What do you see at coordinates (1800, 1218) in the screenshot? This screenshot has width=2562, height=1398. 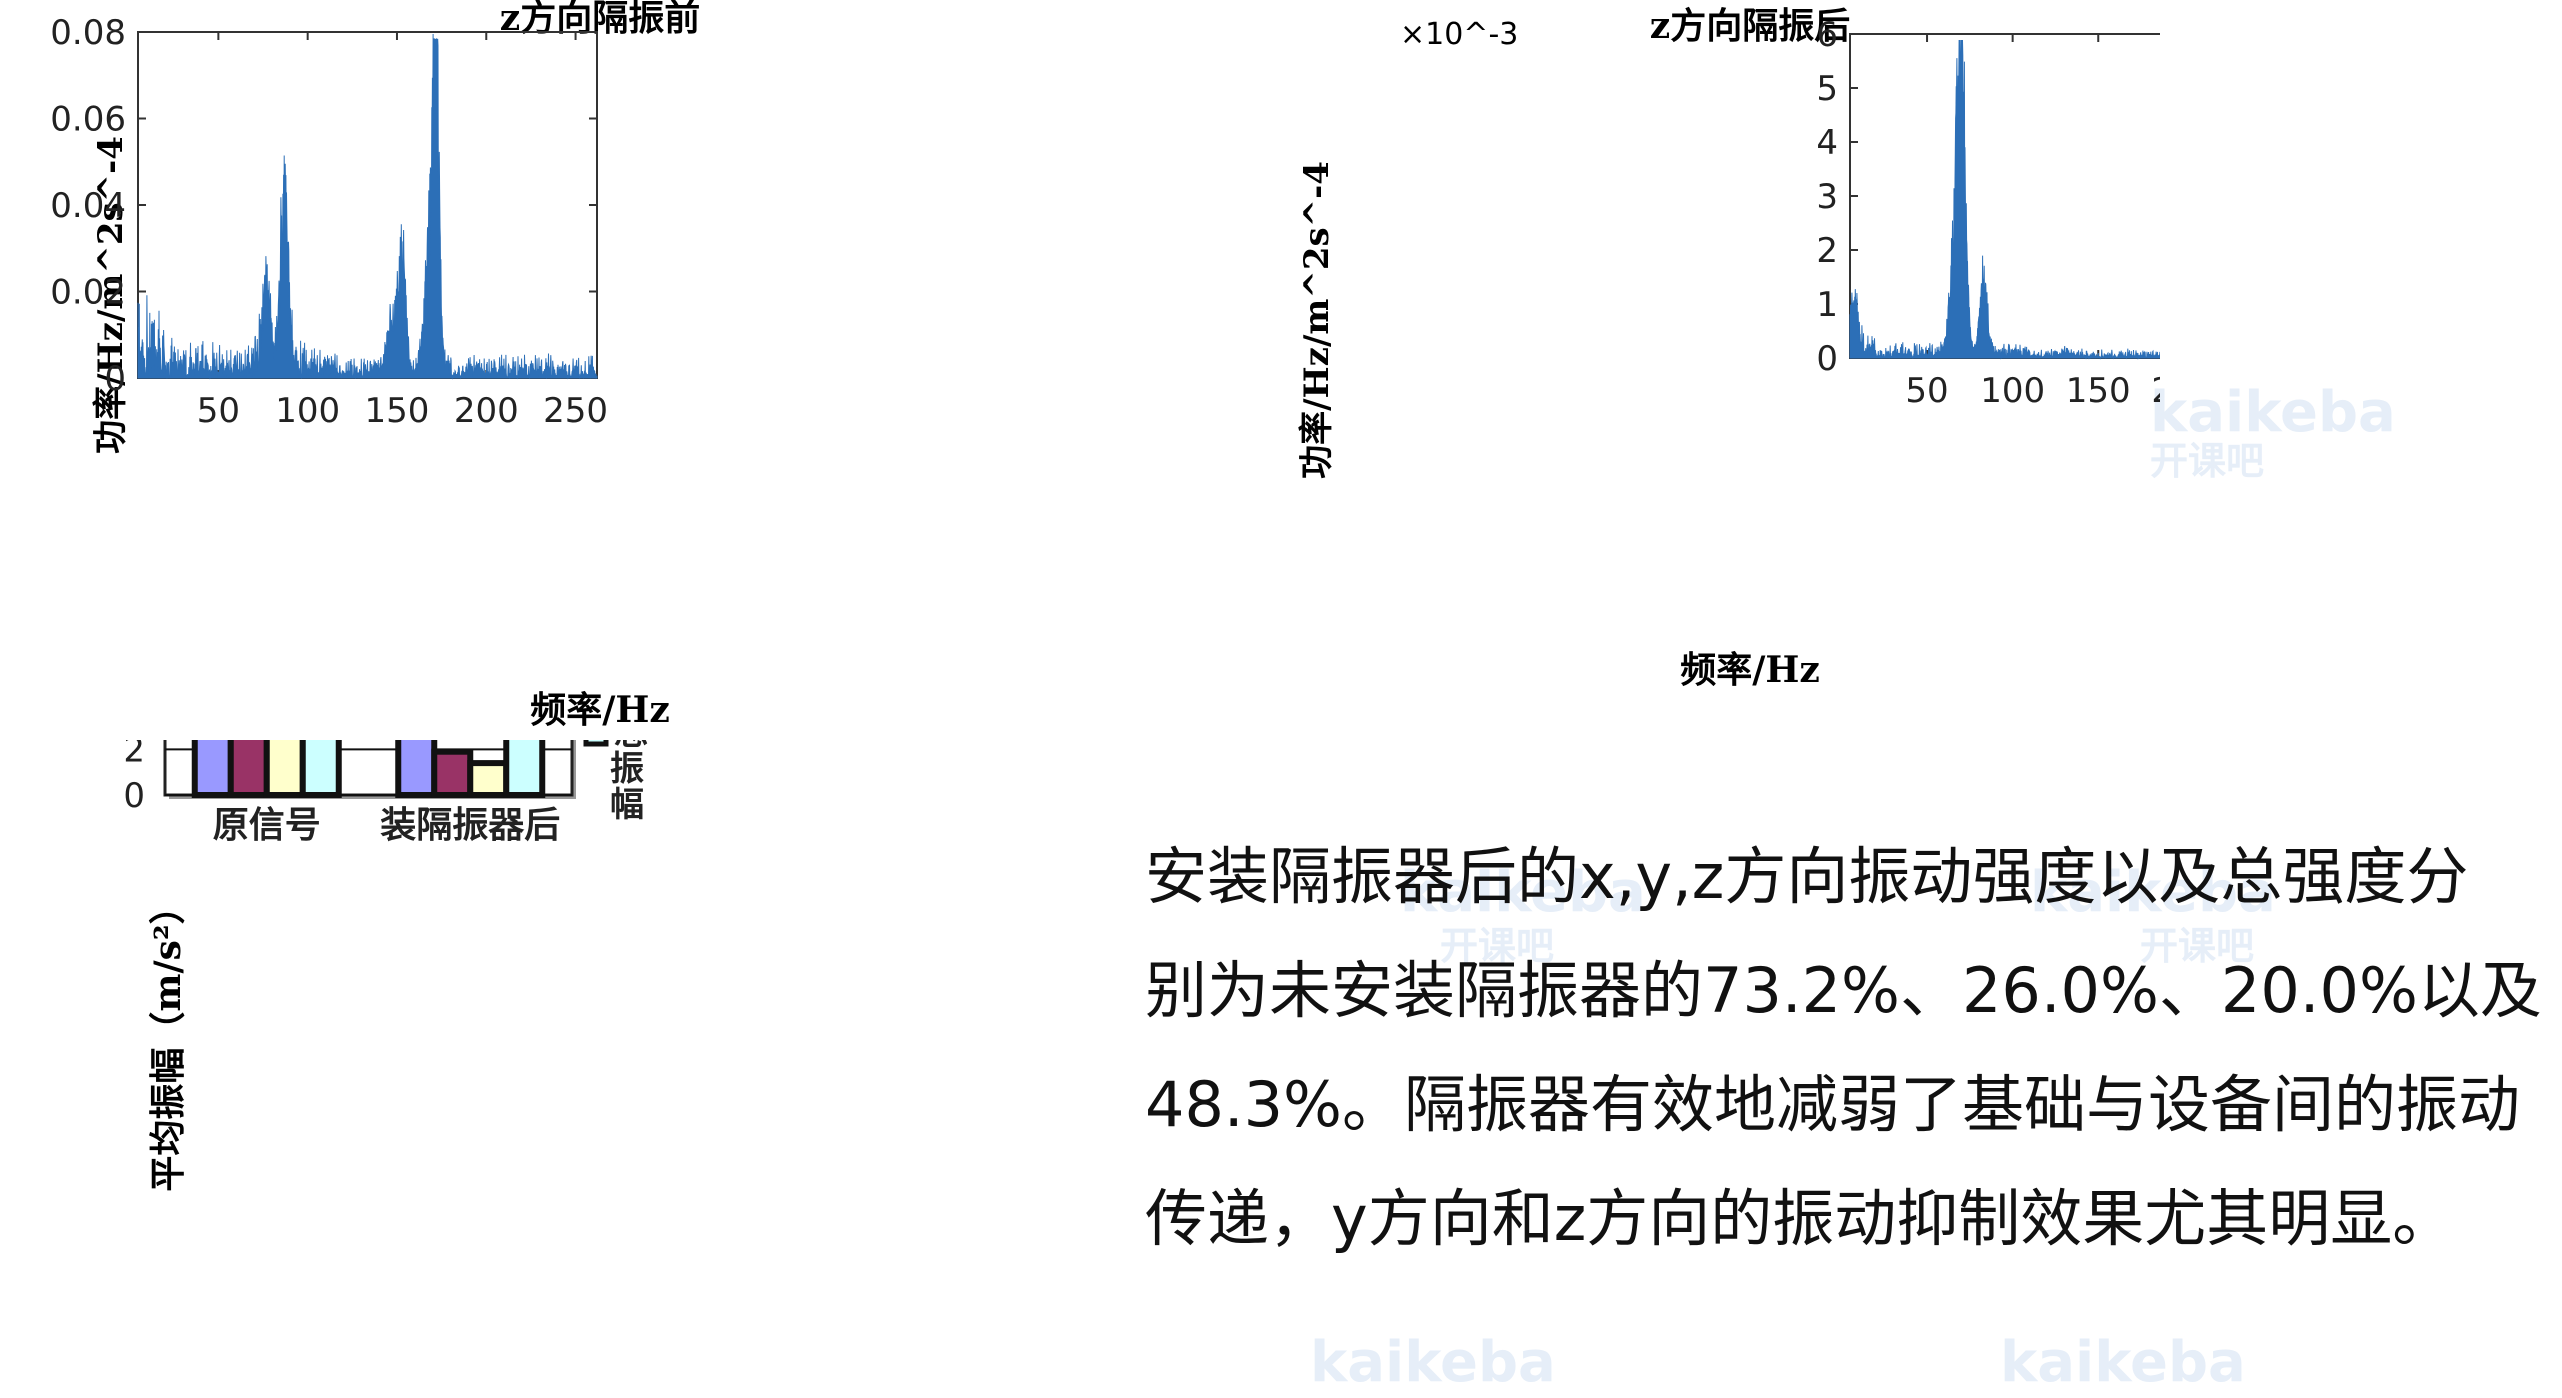 I see `summary-line: 传递，y方向和z方向的振动抑制效果尤其明显。` at bounding box center [1800, 1218].